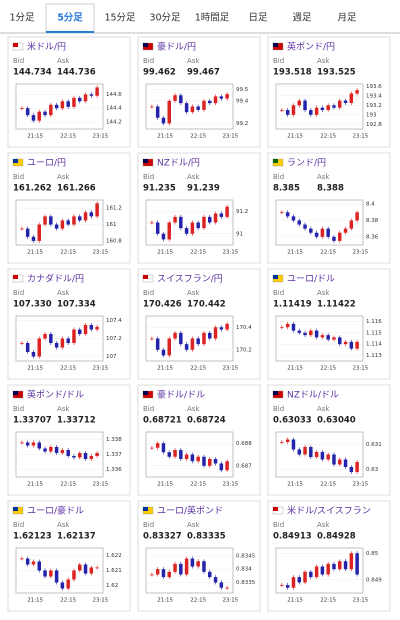 Image resolution: width=400 pixels, height=620 pixels. What do you see at coordinates (258, 18) in the screenshot?
I see `tab: 日足` at bounding box center [258, 18].